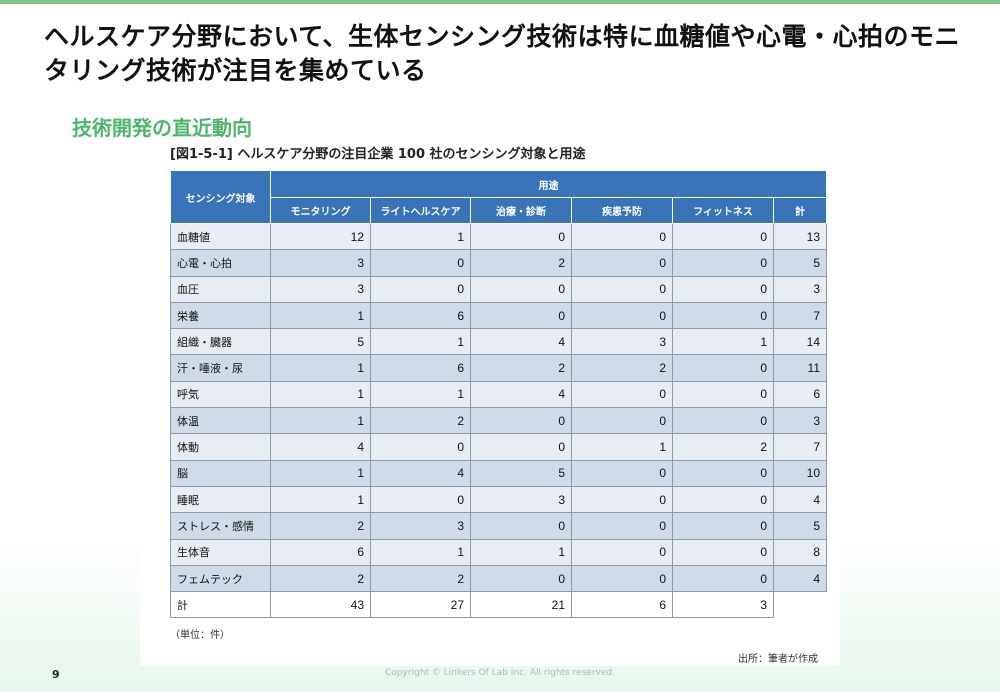 This screenshot has height=692, width=1000. What do you see at coordinates (800, 342) in the screenshot?
I see `table-cell: 14` at bounding box center [800, 342].